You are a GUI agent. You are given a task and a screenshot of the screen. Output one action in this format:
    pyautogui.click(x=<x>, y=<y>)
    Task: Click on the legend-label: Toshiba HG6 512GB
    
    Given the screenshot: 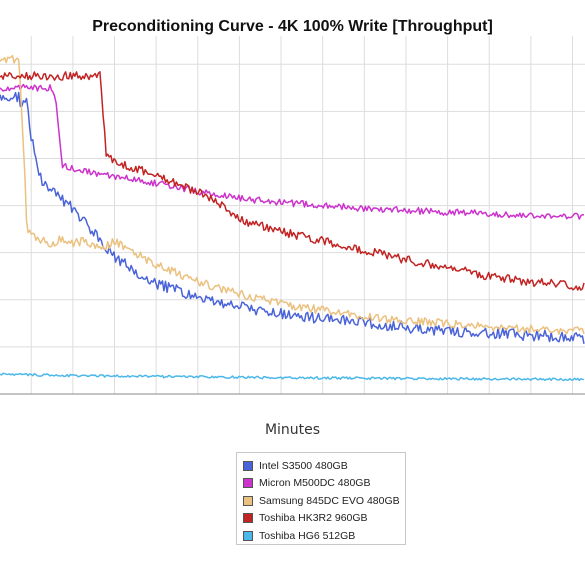 What is the action you would take?
    pyautogui.click(x=307, y=535)
    